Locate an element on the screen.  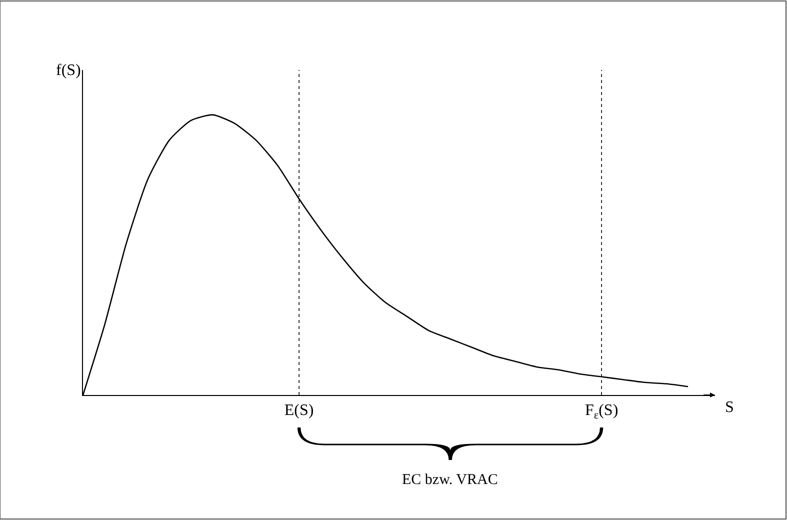
x-tick-label: E(S) is located at coordinates (299, 411).